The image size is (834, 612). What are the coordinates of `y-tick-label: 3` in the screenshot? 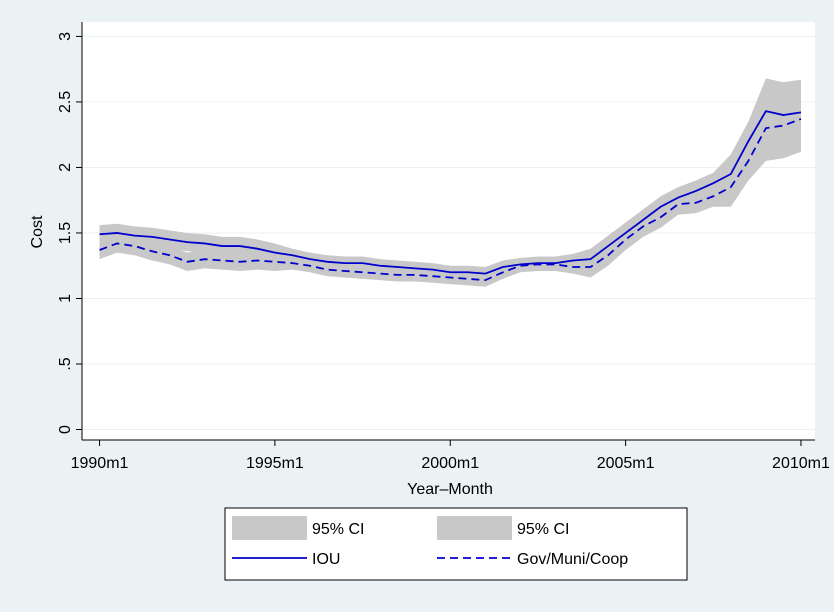 It's located at (65, 36).